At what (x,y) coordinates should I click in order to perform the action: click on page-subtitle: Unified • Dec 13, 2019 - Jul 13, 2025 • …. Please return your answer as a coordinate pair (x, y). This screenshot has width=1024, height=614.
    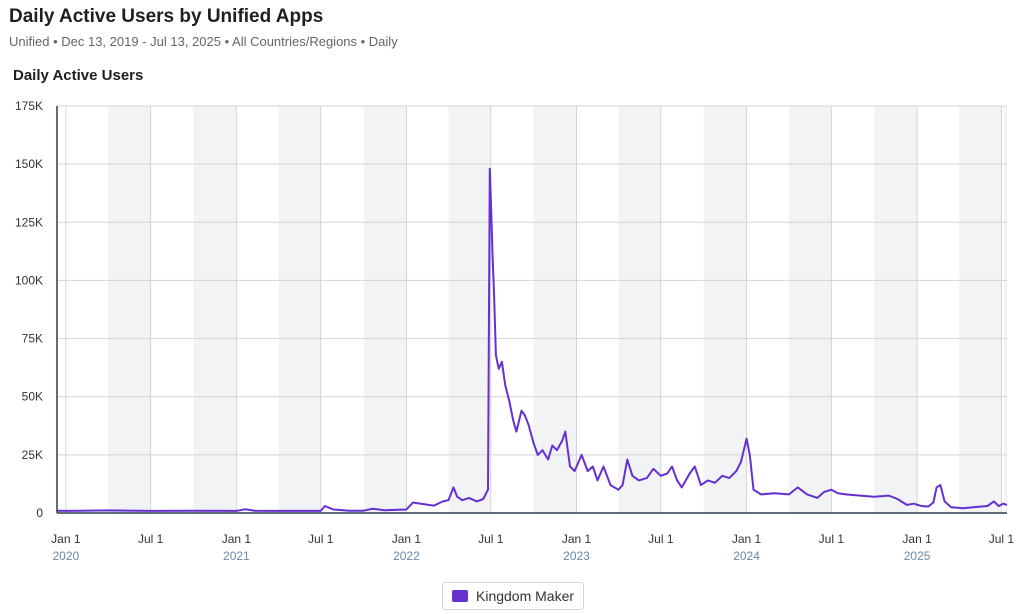
    Looking at the image, I should click on (203, 41).